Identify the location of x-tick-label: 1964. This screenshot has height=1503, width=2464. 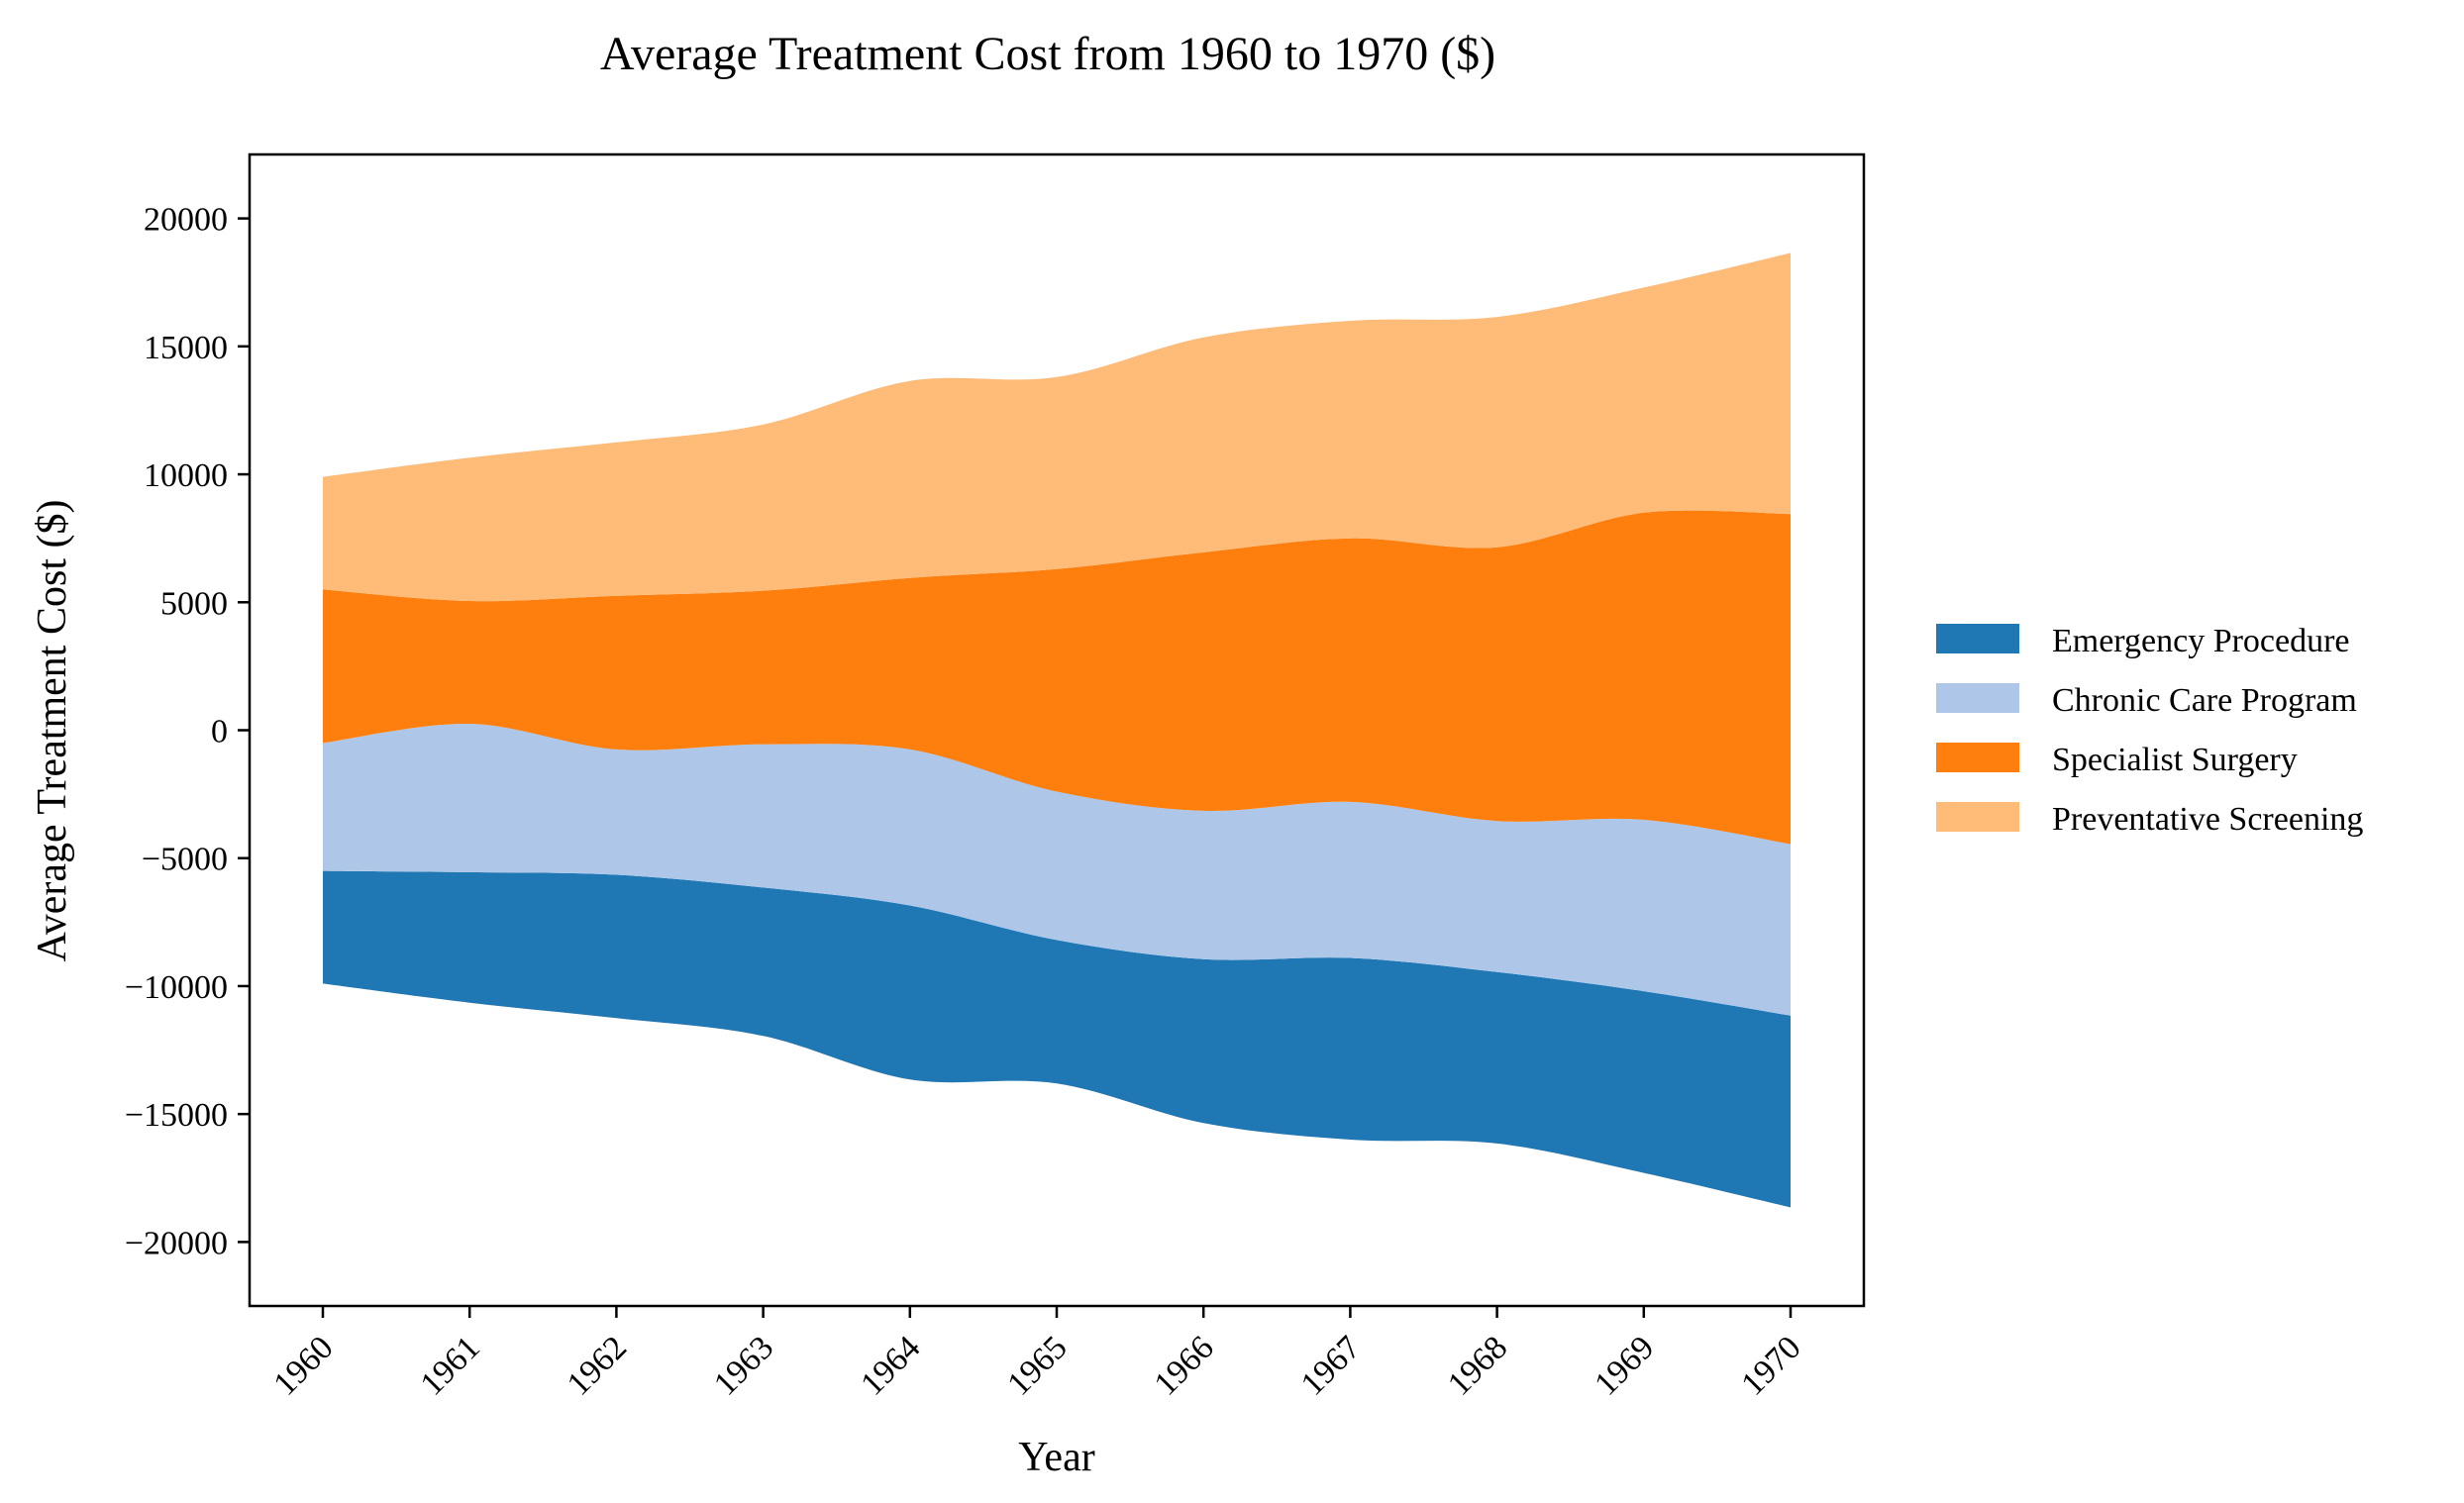
(891, 1365).